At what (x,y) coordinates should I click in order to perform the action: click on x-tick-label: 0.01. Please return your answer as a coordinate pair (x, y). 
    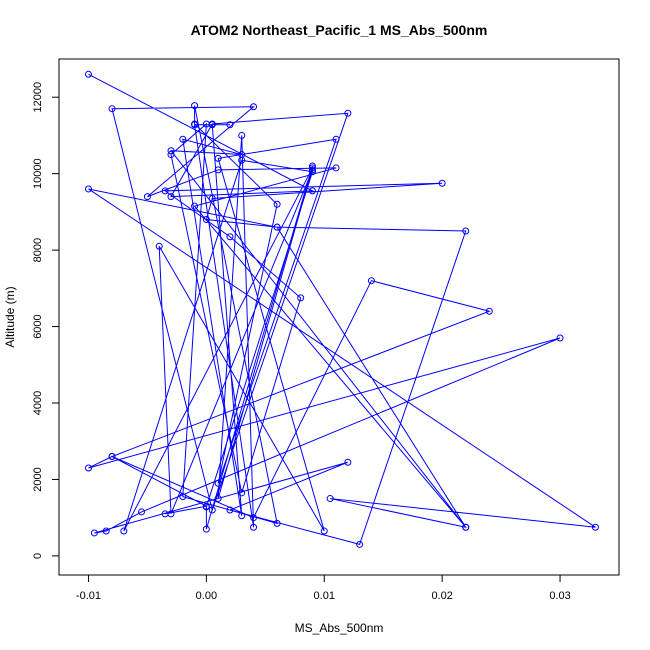
    Looking at the image, I should click on (324, 596).